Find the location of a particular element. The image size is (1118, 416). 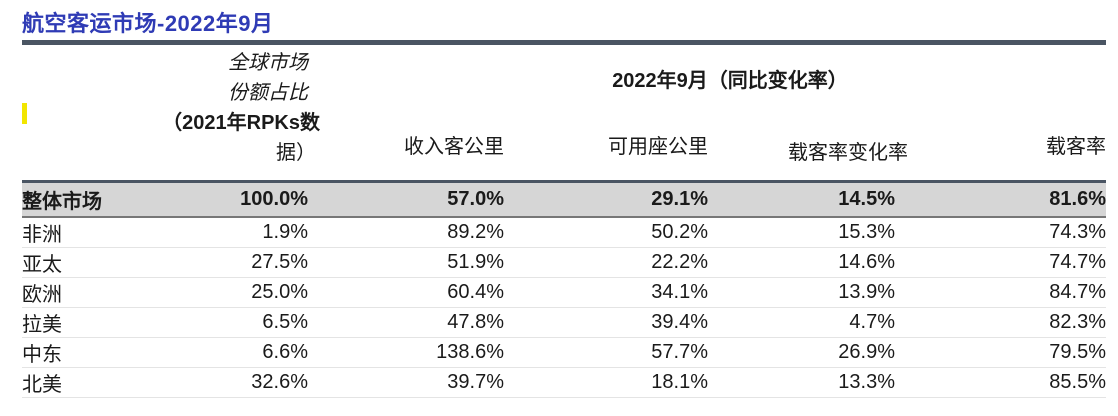

plf-cell: 84.7% is located at coordinates (1077, 292).